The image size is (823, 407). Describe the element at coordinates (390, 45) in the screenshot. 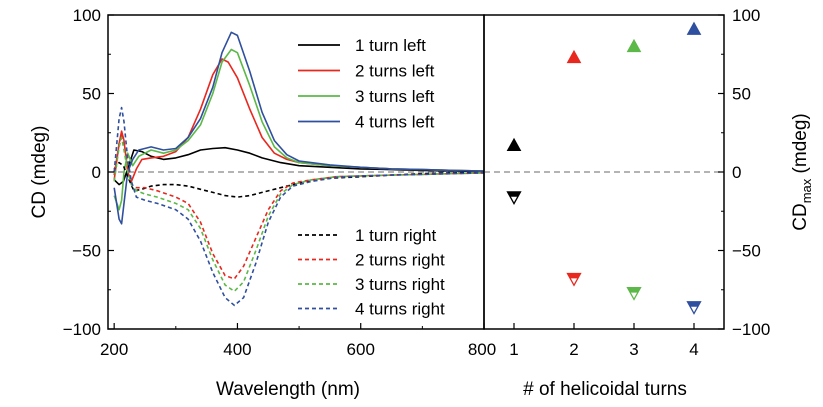

I see `legend-label: 1 turn left` at that location.